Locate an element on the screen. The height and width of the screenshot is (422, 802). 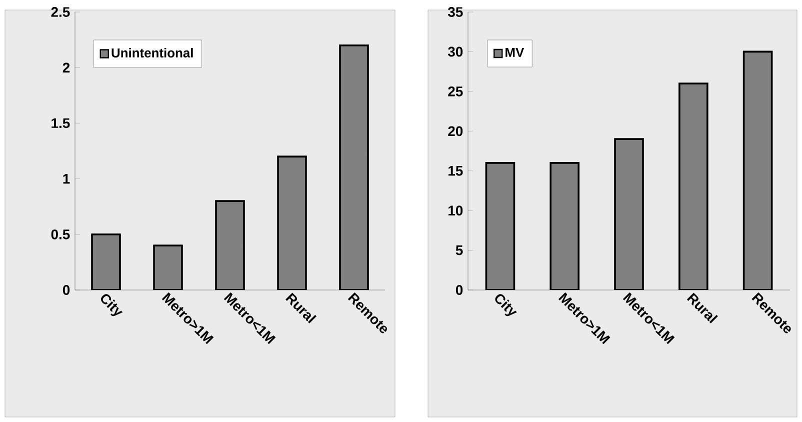
y-tick-label: 15 is located at coordinates (455, 171).